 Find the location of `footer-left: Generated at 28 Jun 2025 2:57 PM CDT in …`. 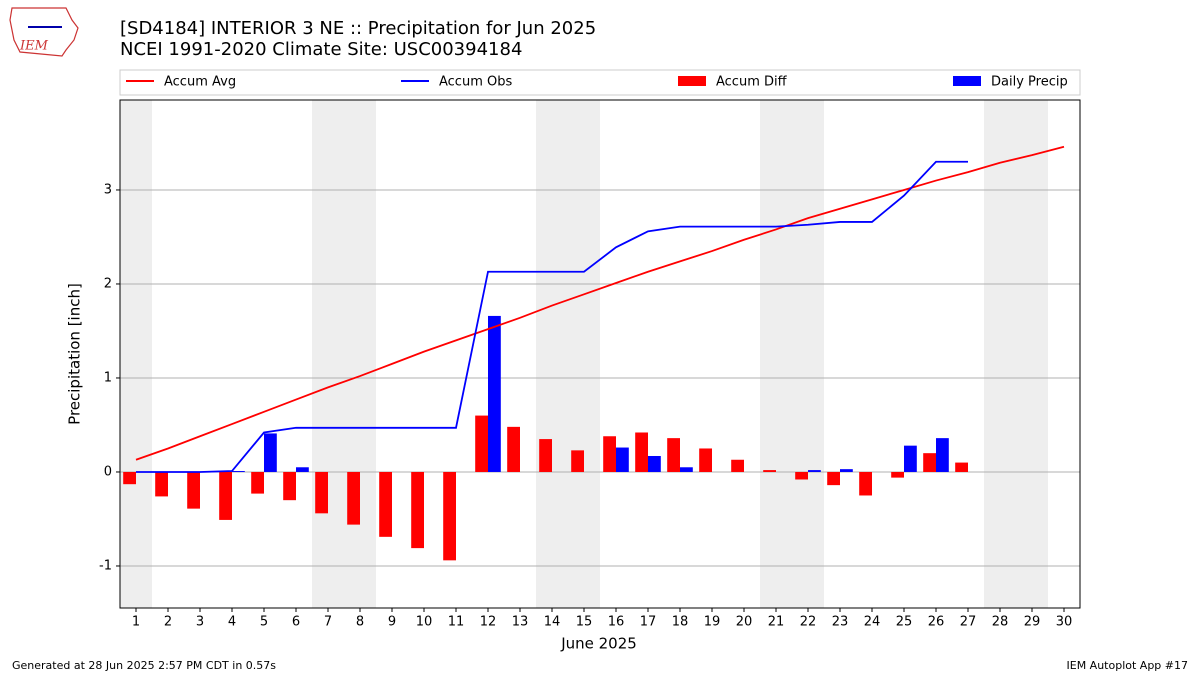

footer-left: Generated at 28 Jun 2025 2:57 PM CDT in … is located at coordinates (144, 665).